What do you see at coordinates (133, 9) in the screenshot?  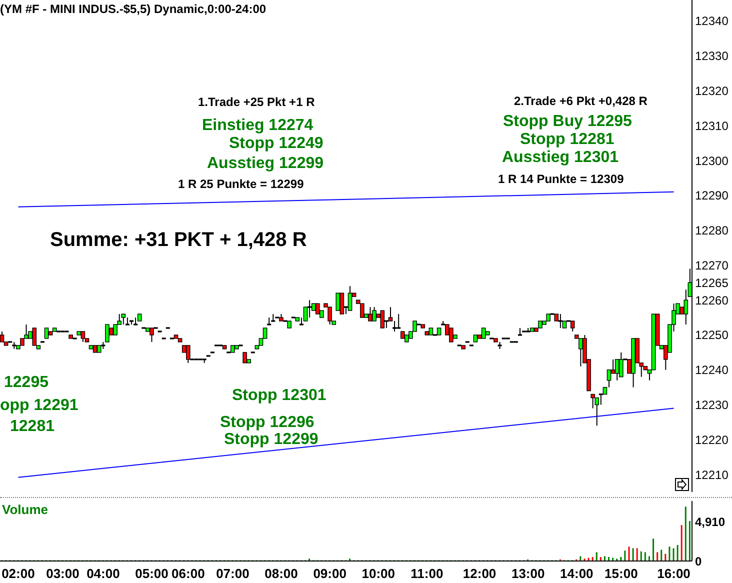 I see `chart-title: (YM #F - MINI INDUS.-$5,5) Dynamic,0:00-24:00` at bounding box center [133, 9].